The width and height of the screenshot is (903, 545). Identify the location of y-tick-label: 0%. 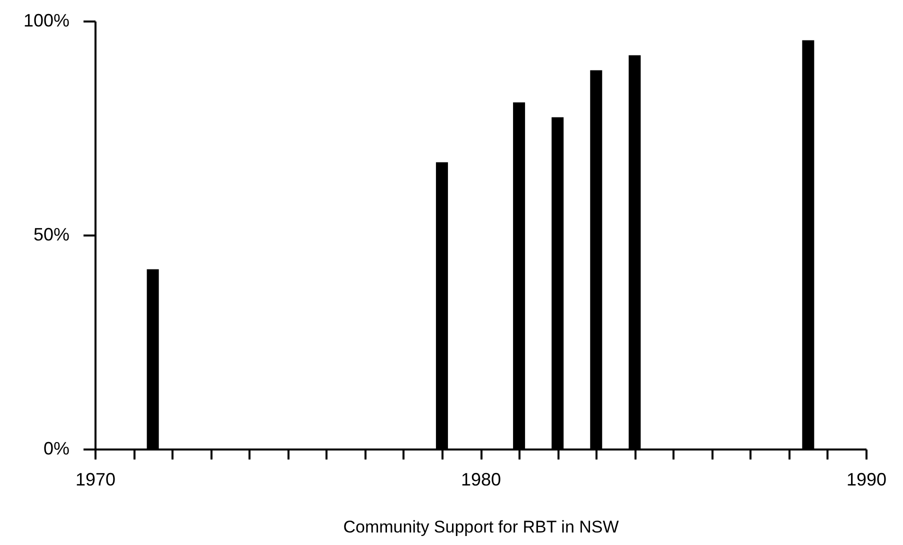
(56, 448).